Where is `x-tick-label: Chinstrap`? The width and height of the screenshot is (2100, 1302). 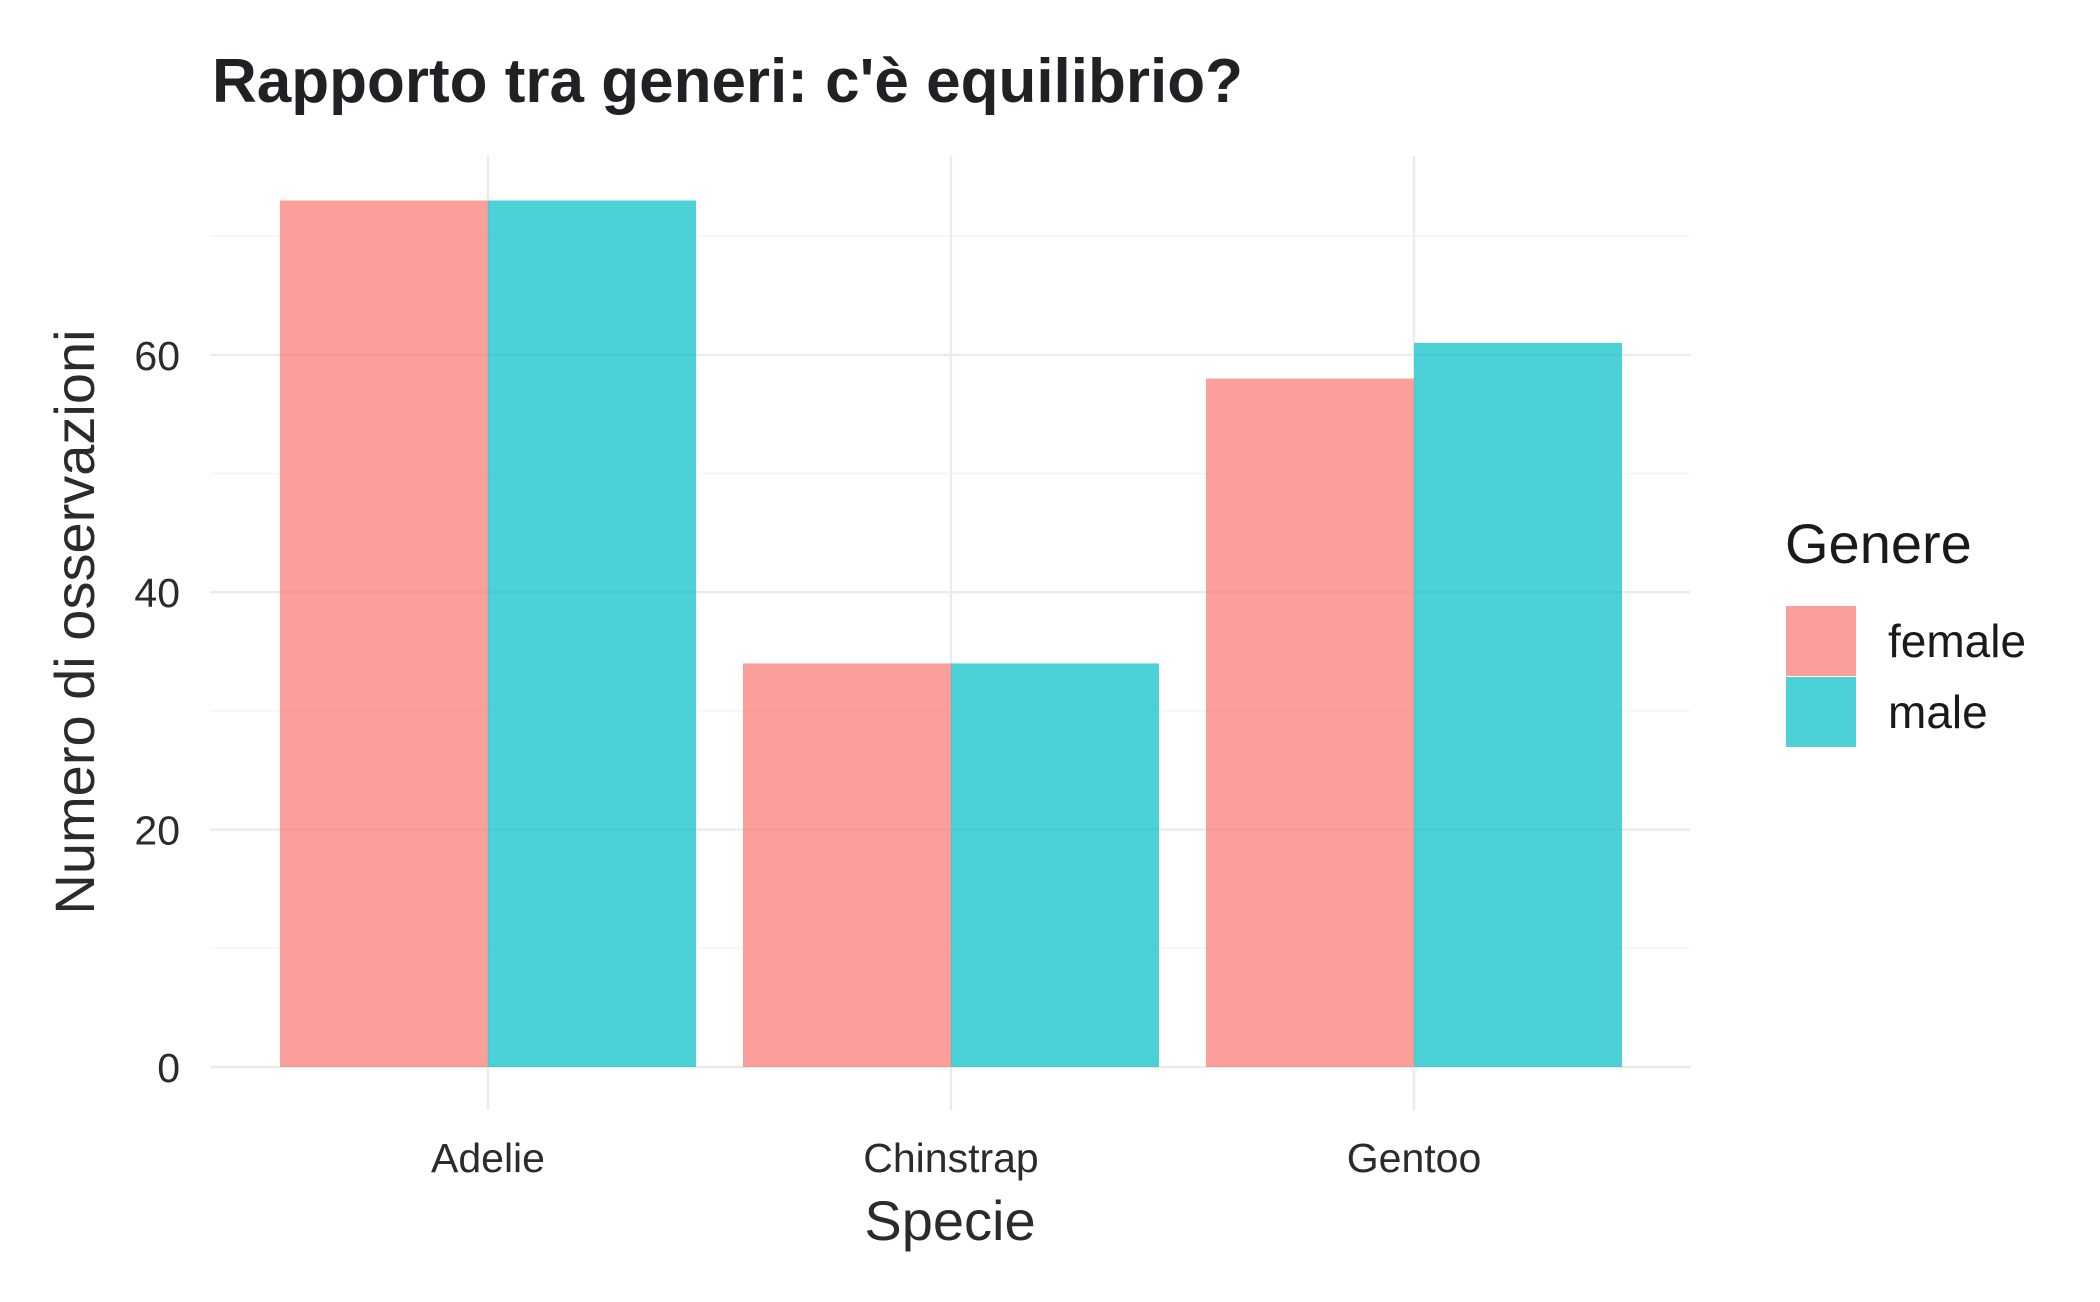 x-tick-label: Chinstrap is located at coordinates (950, 1158).